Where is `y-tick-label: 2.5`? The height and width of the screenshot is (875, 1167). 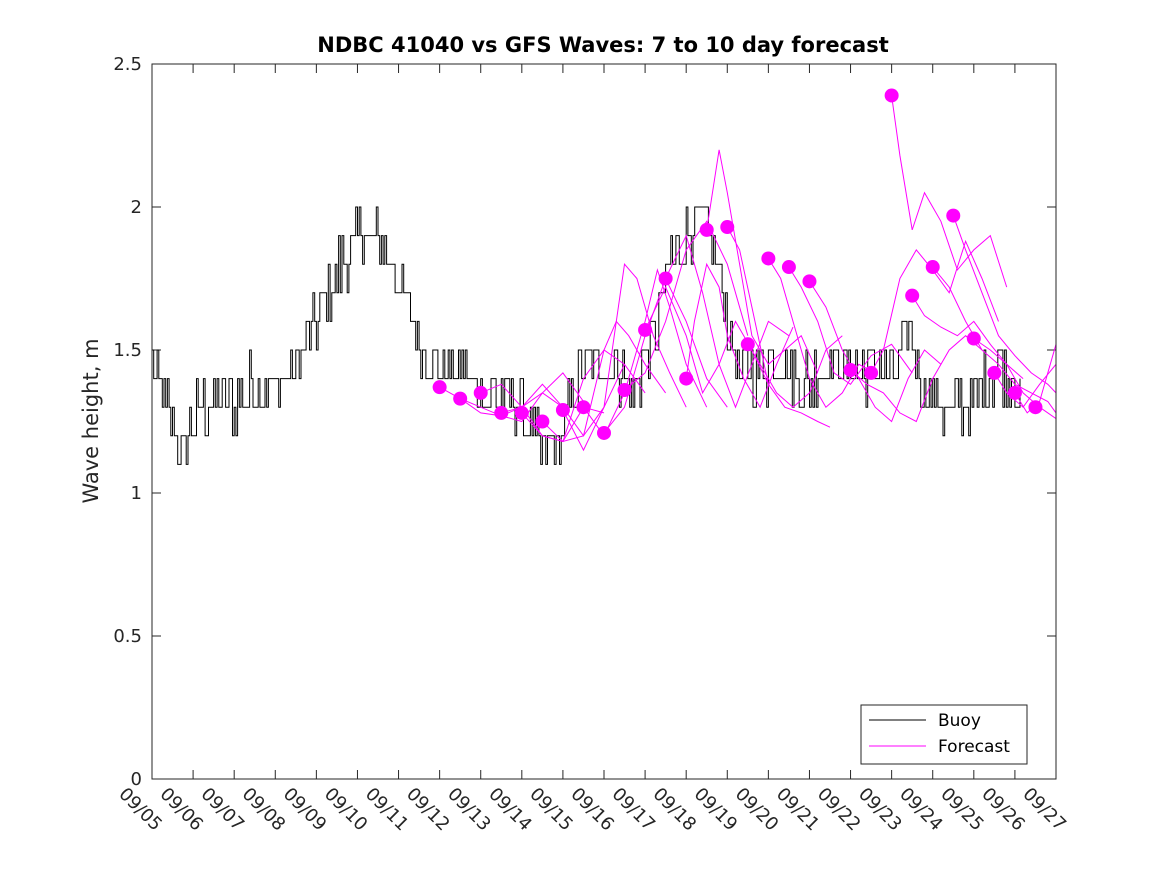 y-tick-label: 2.5 is located at coordinates (127, 64).